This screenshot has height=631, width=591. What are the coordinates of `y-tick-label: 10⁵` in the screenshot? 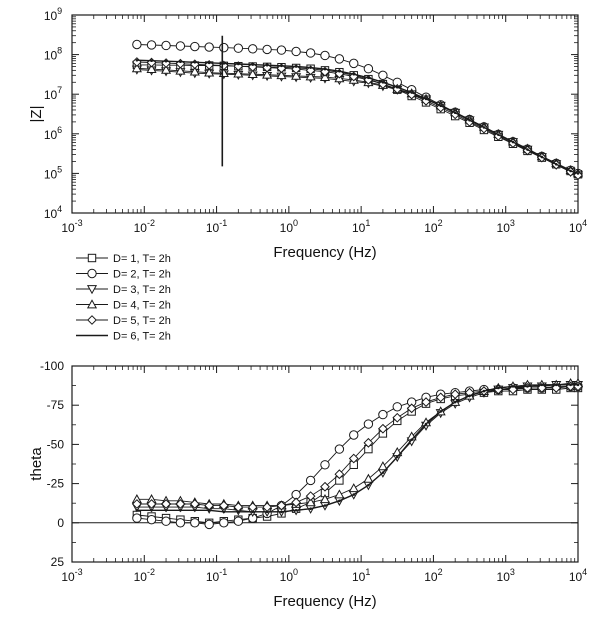 It's located at (53, 172).